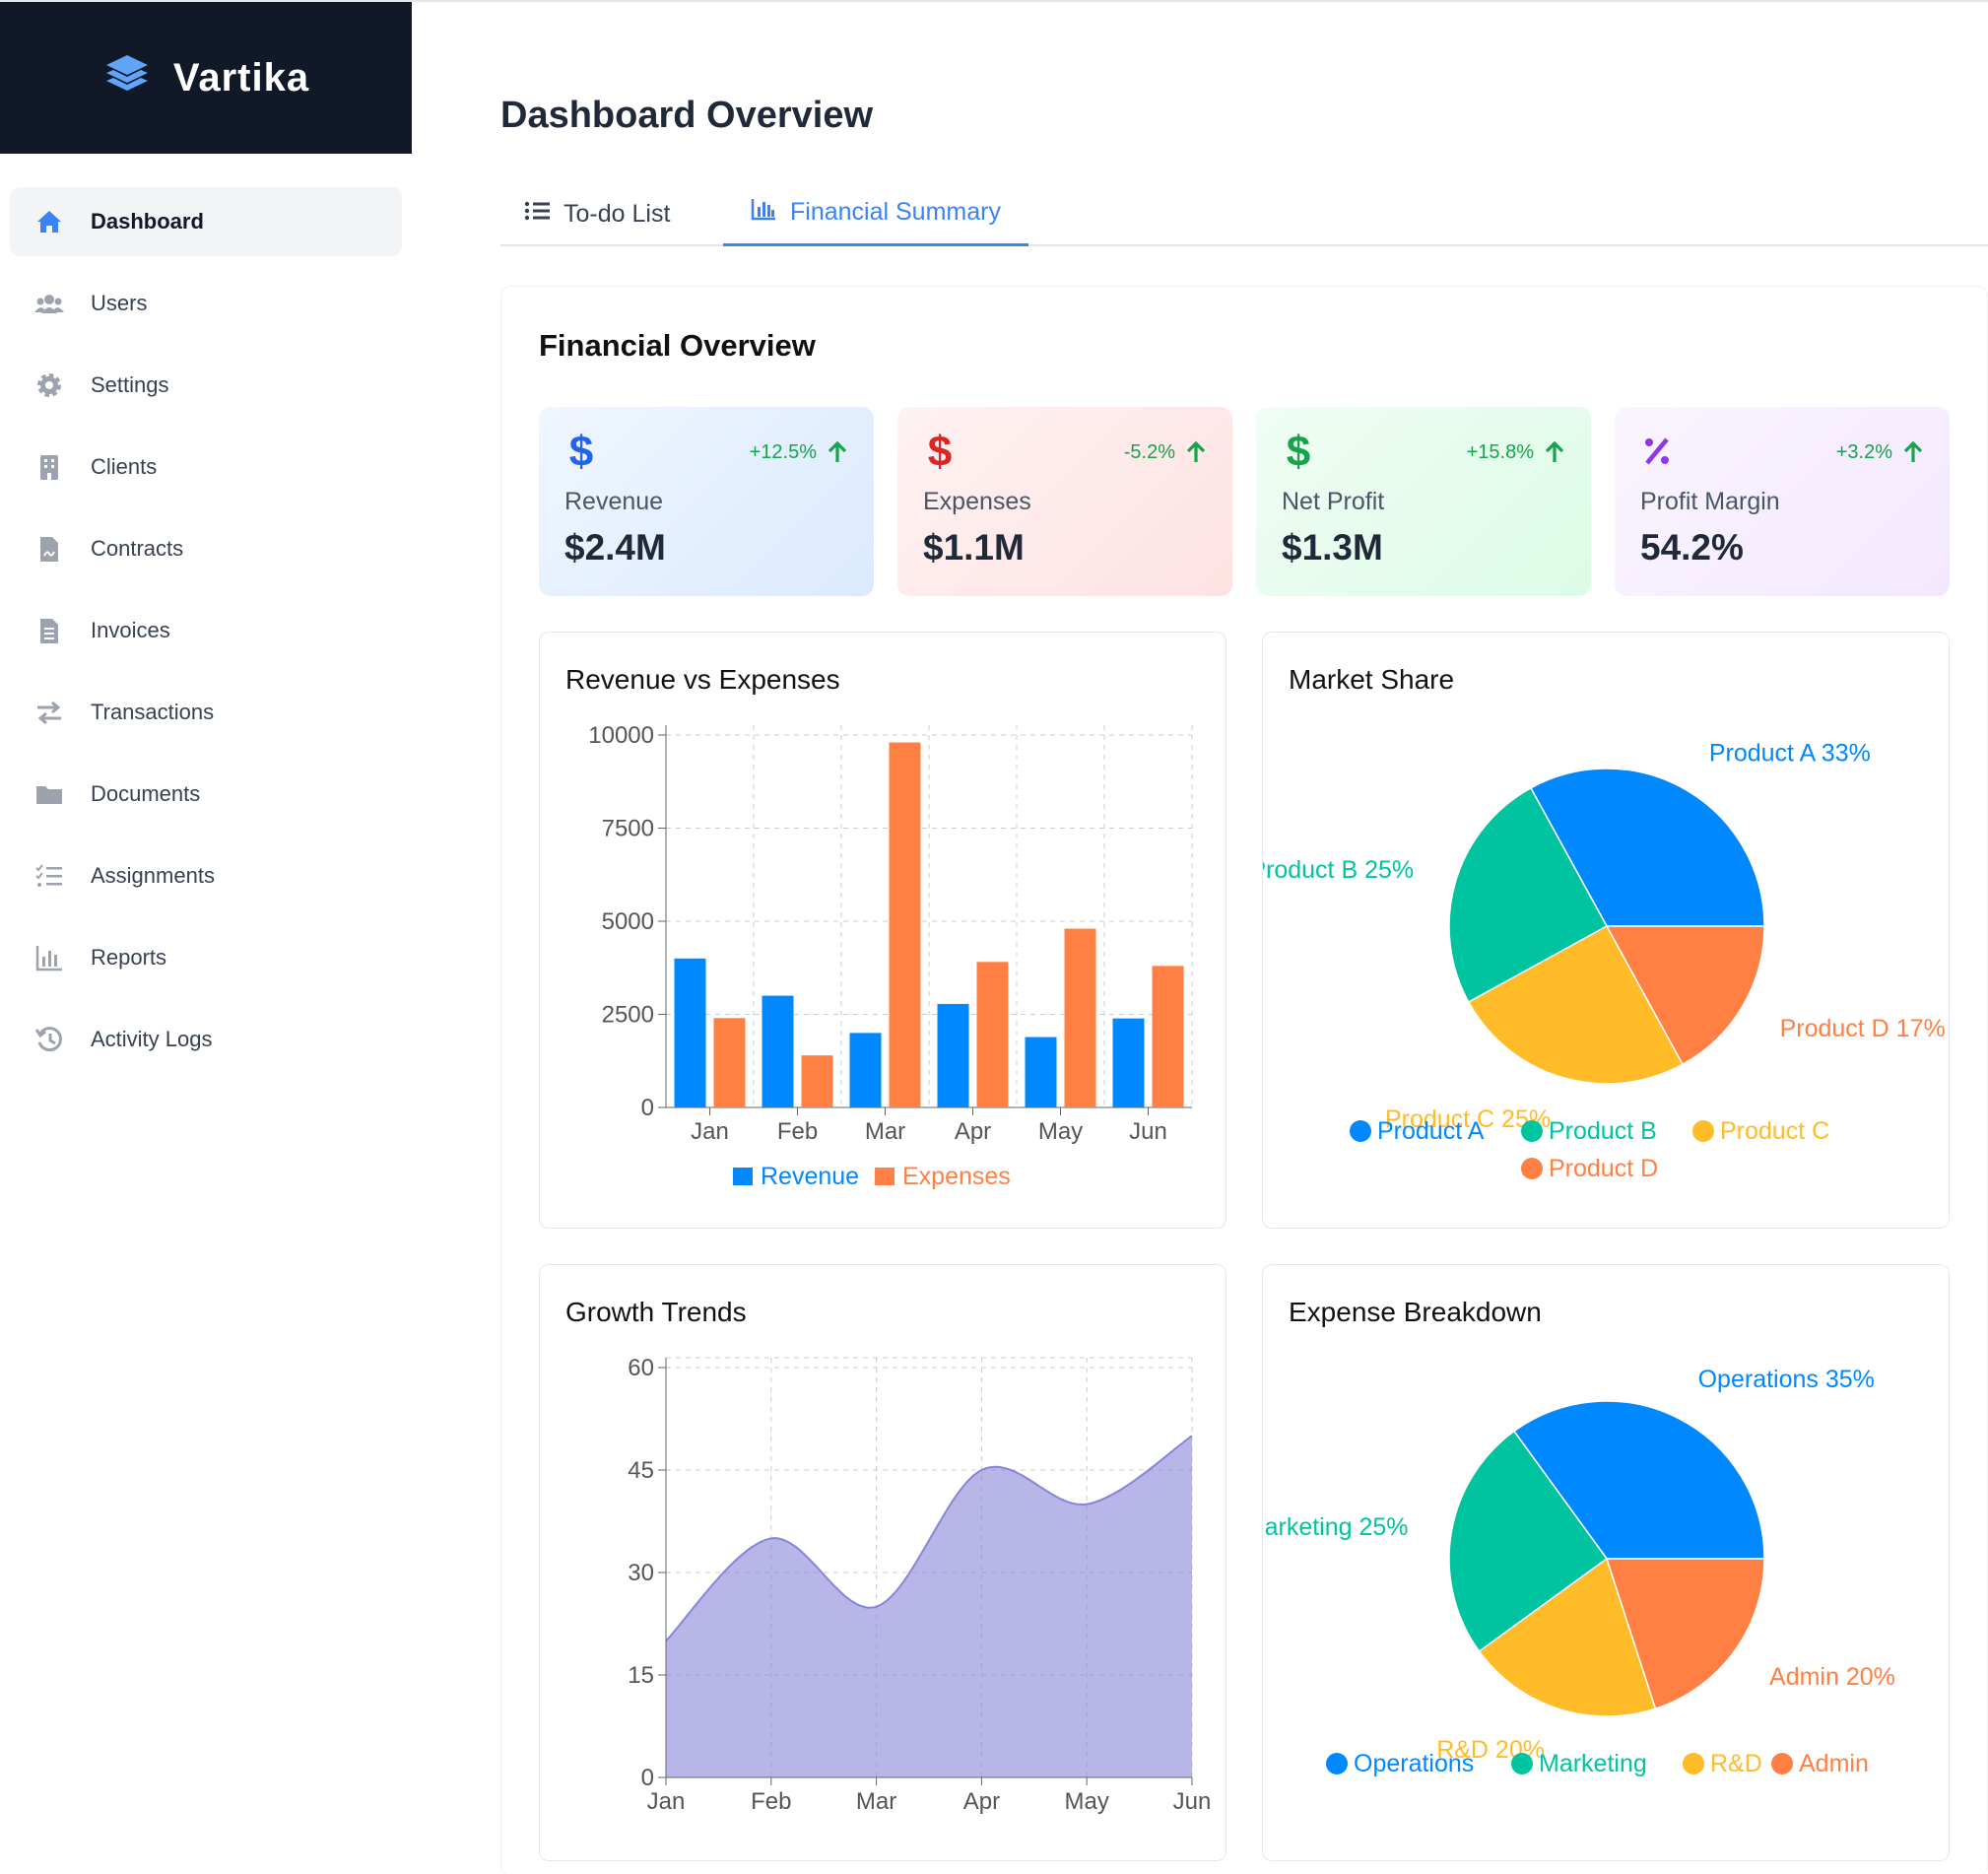 The image size is (1988, 1874). Describe the element at coordinates (687, 116) in the screenshot. I see `page-title: Dashboard Overview` at that location.